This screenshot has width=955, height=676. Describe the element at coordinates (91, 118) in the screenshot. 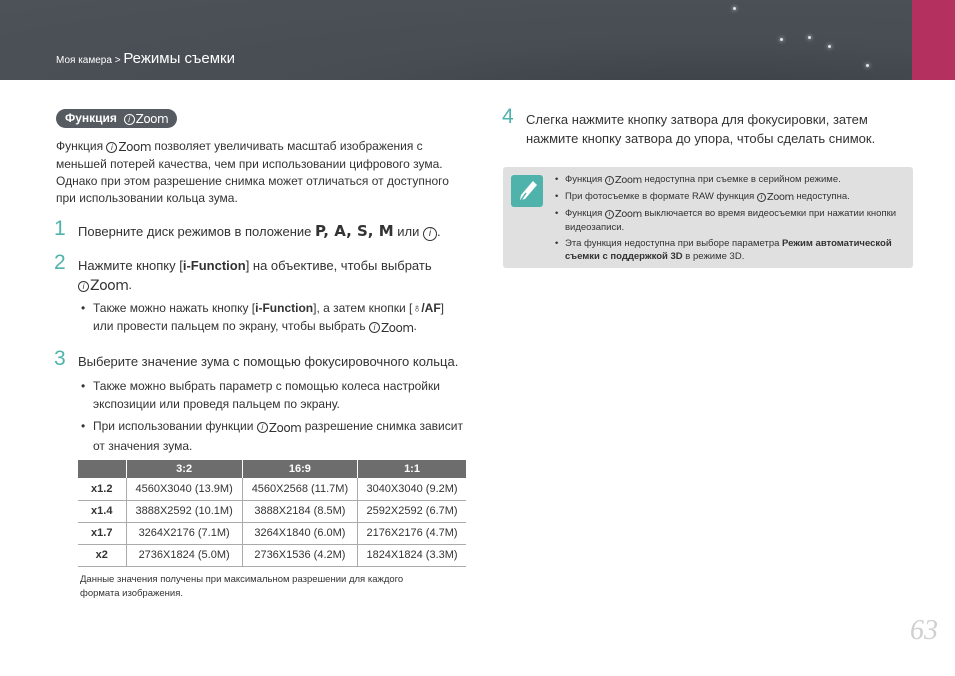

I see `section-title-text: Функция` at that location.